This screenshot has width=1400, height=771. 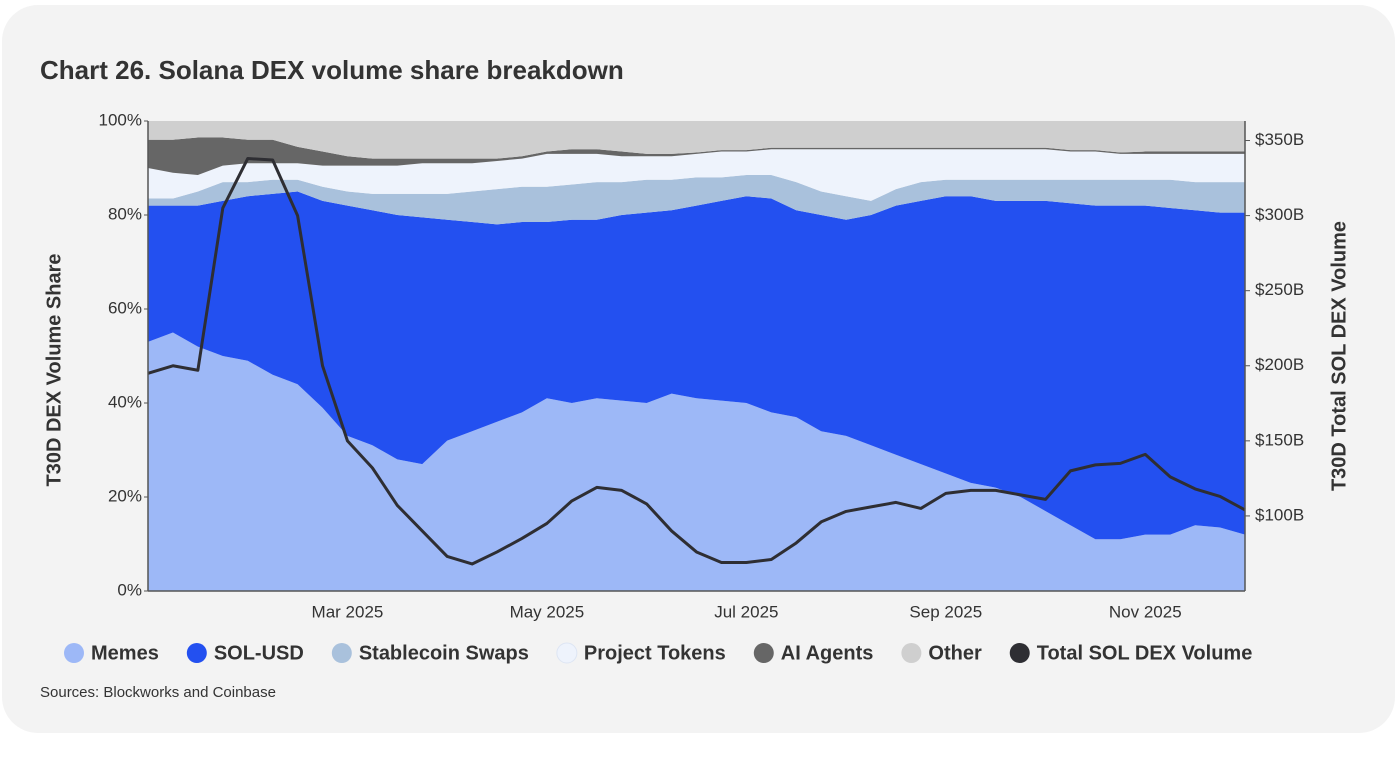 What do you see at coordinates (655, 653) in the screenshot?
I see `legend-label: Project Tokens` at bounding box center [655, 653].